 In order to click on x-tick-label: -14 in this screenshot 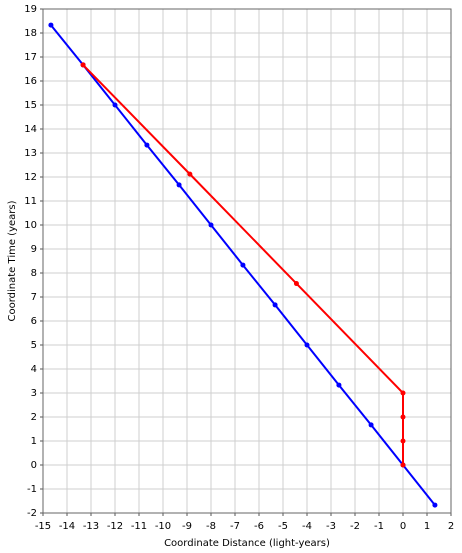, I will do `click(67, 526)`.